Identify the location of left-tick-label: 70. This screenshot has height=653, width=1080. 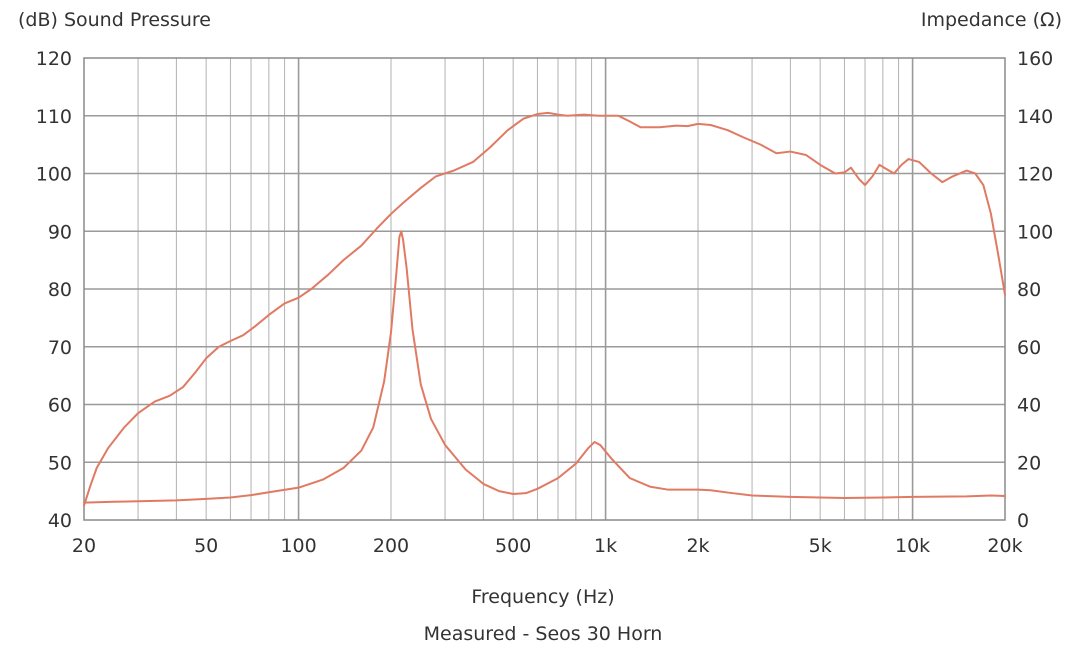
(60, 348).